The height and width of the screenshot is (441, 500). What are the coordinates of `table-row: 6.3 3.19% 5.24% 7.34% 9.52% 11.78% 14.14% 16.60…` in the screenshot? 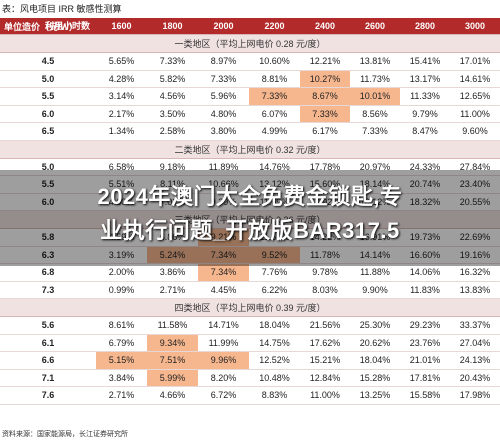 It's located at (250, 255).